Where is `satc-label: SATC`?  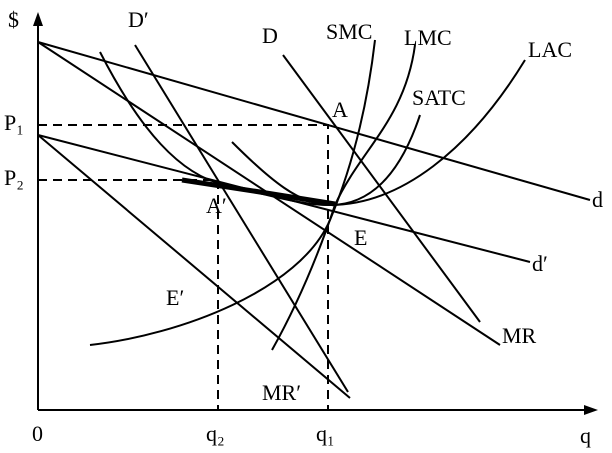
satc-label: SATC is located at coordinates (439, 97).